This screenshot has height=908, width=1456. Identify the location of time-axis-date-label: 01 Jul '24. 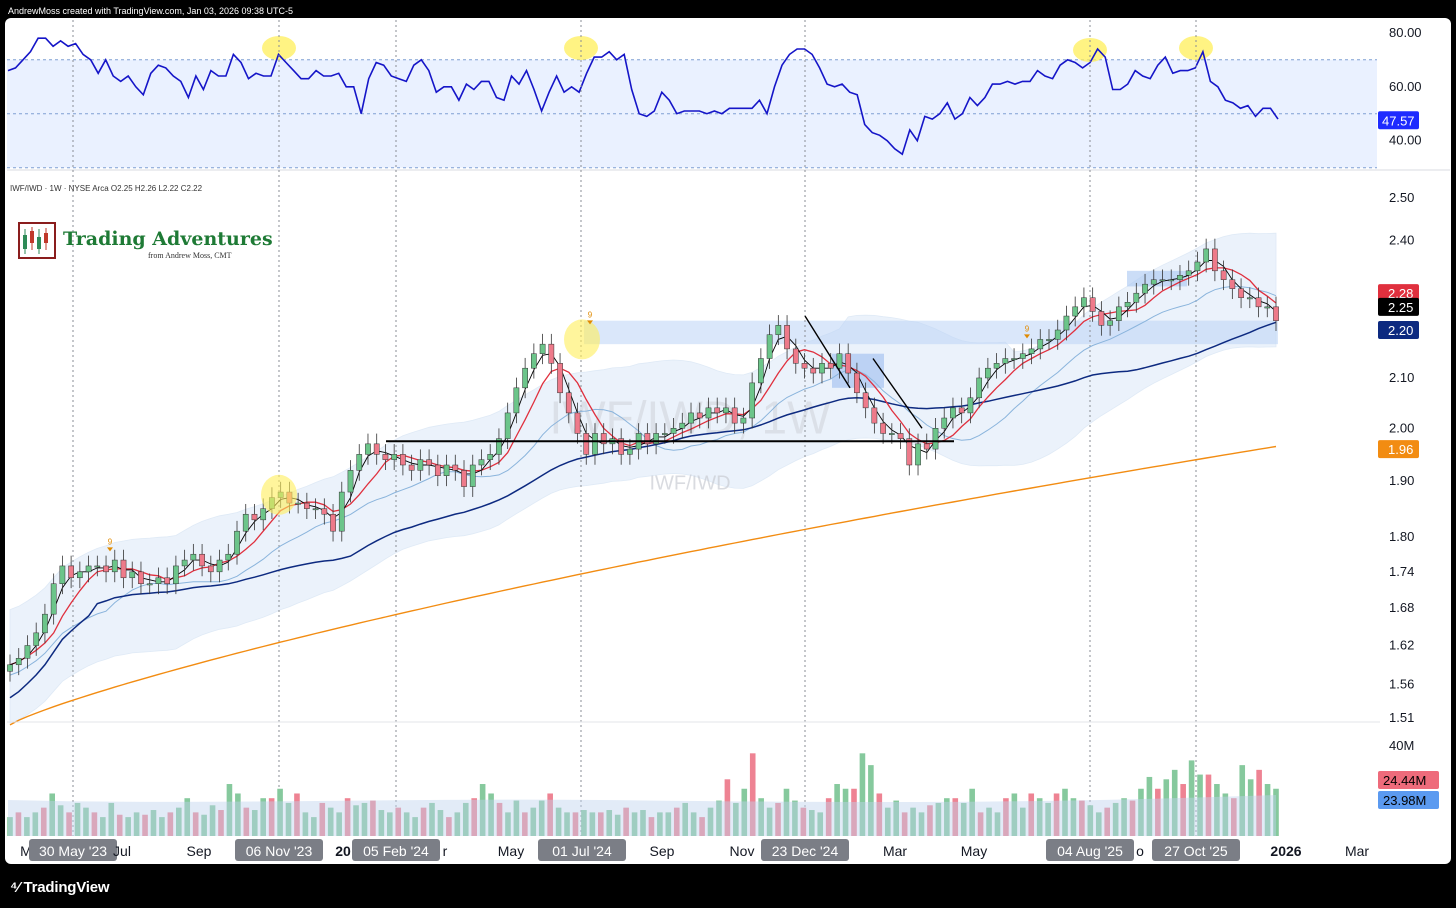
(582, 851).